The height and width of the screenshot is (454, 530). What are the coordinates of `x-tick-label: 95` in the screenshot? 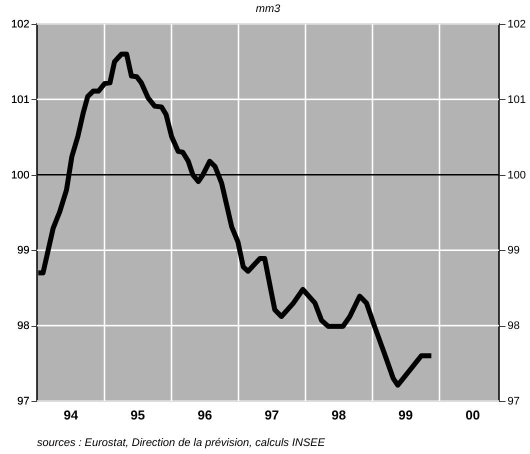 It's located at (138, 415).